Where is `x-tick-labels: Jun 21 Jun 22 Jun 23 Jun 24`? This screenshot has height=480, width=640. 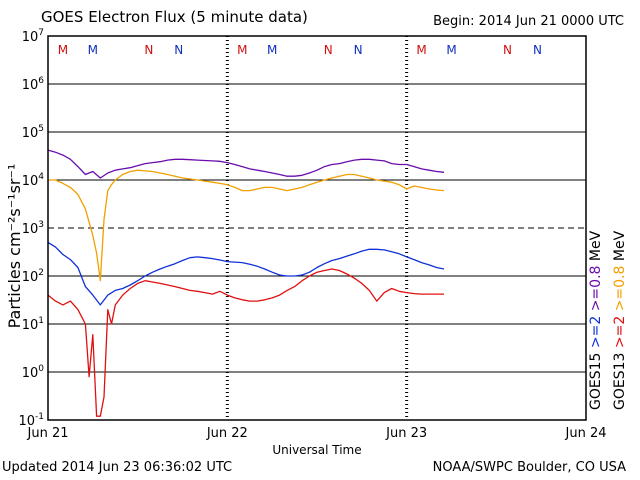 x-tick-labels: Jun 21 Jun 22 Jun 23 Jun 24 is located at coordinates (317, 433).